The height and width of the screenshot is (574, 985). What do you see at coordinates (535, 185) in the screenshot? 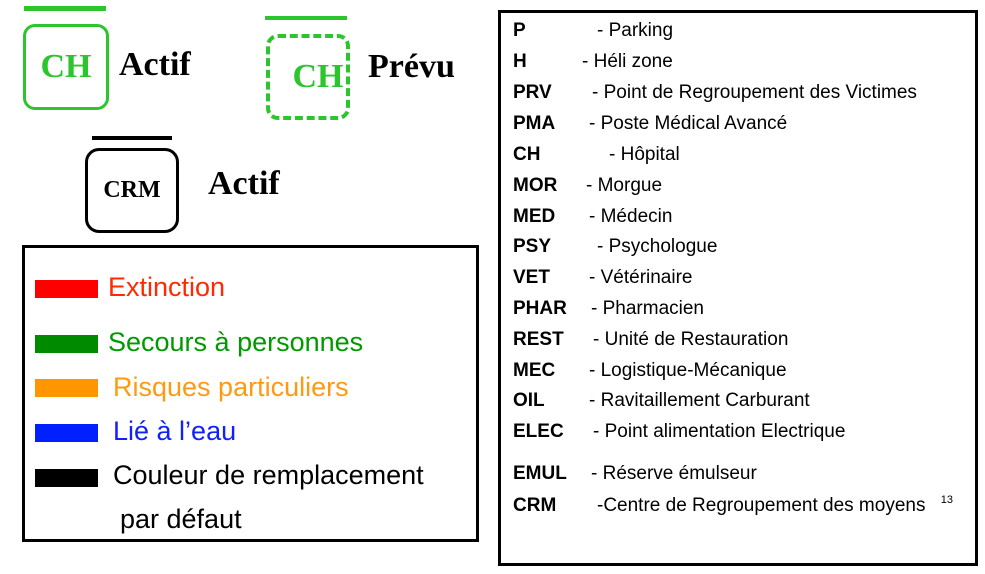
I see `abbr-code: MOR` at bounding box center [535, 185].